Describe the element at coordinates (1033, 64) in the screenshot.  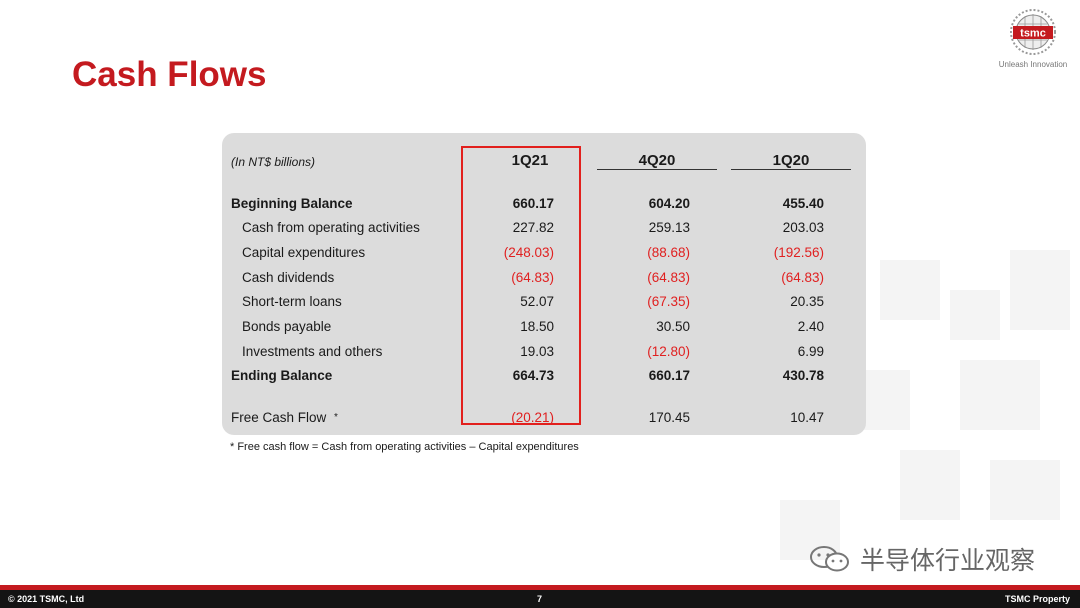
I see `logo-tagline: Unleash Innovation` at that location.